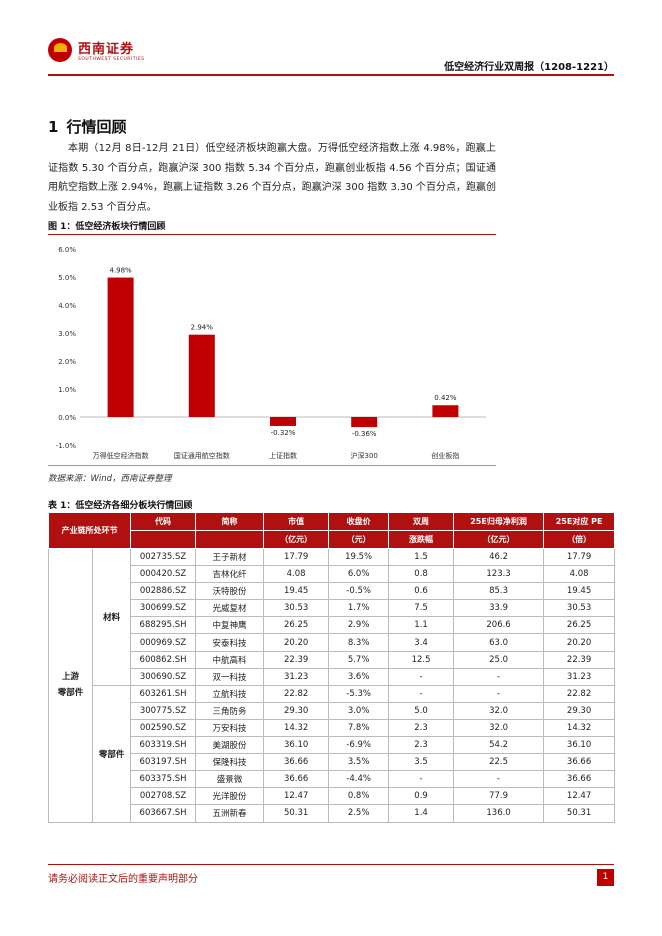  I want to click on cell-np: 33.9, so click(498, 608).